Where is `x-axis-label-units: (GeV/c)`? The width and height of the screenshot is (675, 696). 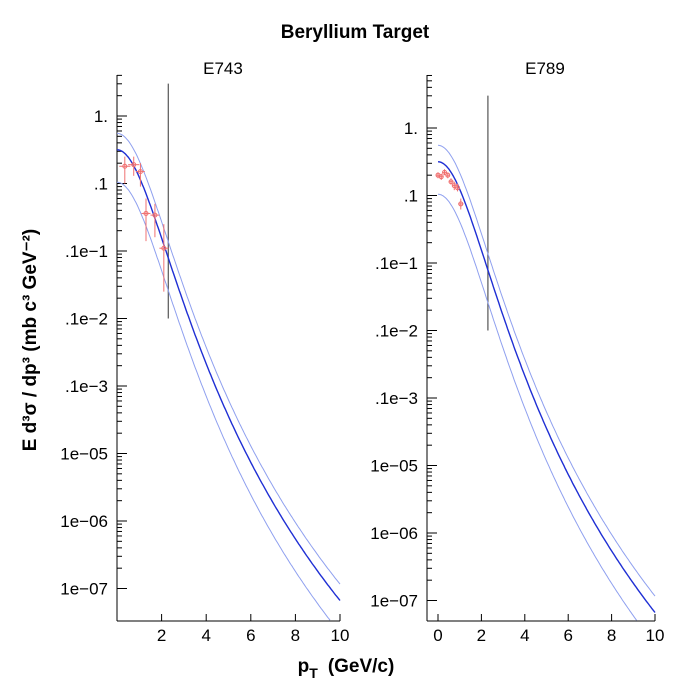 x-axis-label-units: (GeV/c) is located at coordinates (361, 666).